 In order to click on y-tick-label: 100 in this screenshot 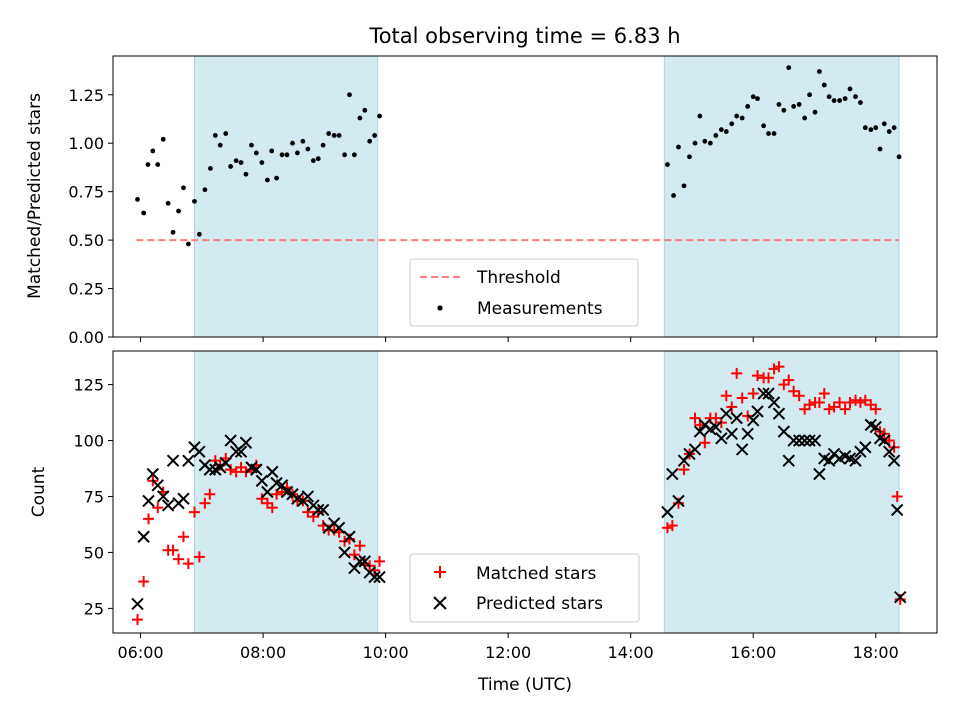, I will do `click(88, 441)`.